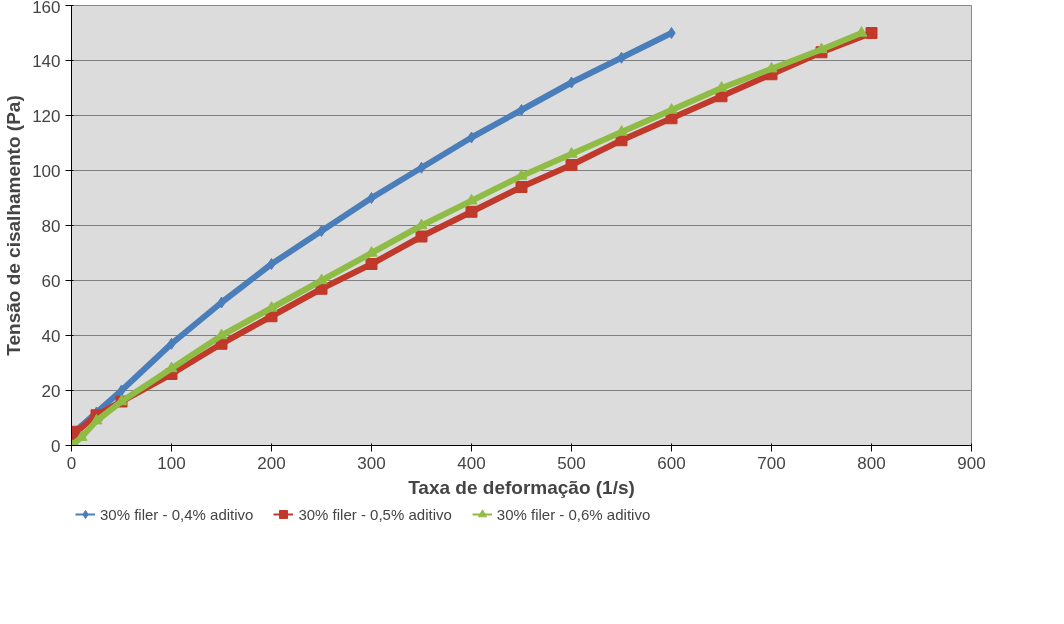  Describe the element at coordinates (14, 225) in the screenshot. I see `y-axis-title: Tensão de cisalhamento (Pa)` at that location.